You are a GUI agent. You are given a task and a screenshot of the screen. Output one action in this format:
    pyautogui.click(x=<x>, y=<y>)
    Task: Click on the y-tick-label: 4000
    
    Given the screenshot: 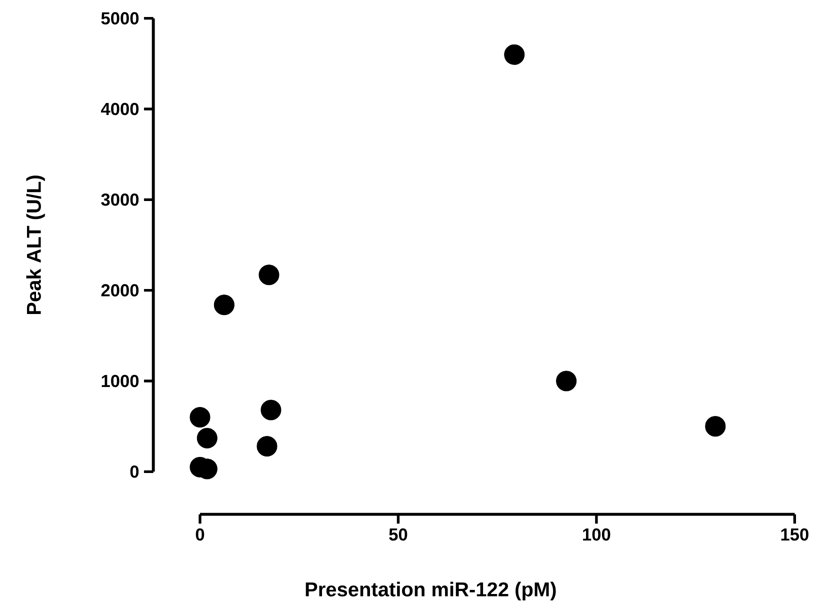 What is the action you would take?
    pyautogui.click(x=120, y=109)
    